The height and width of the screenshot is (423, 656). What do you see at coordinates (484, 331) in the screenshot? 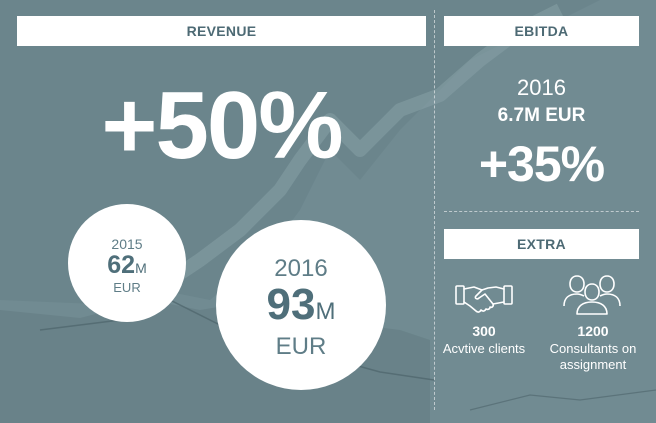
I see `clients-count: 300` at bounding box center [484, 331].